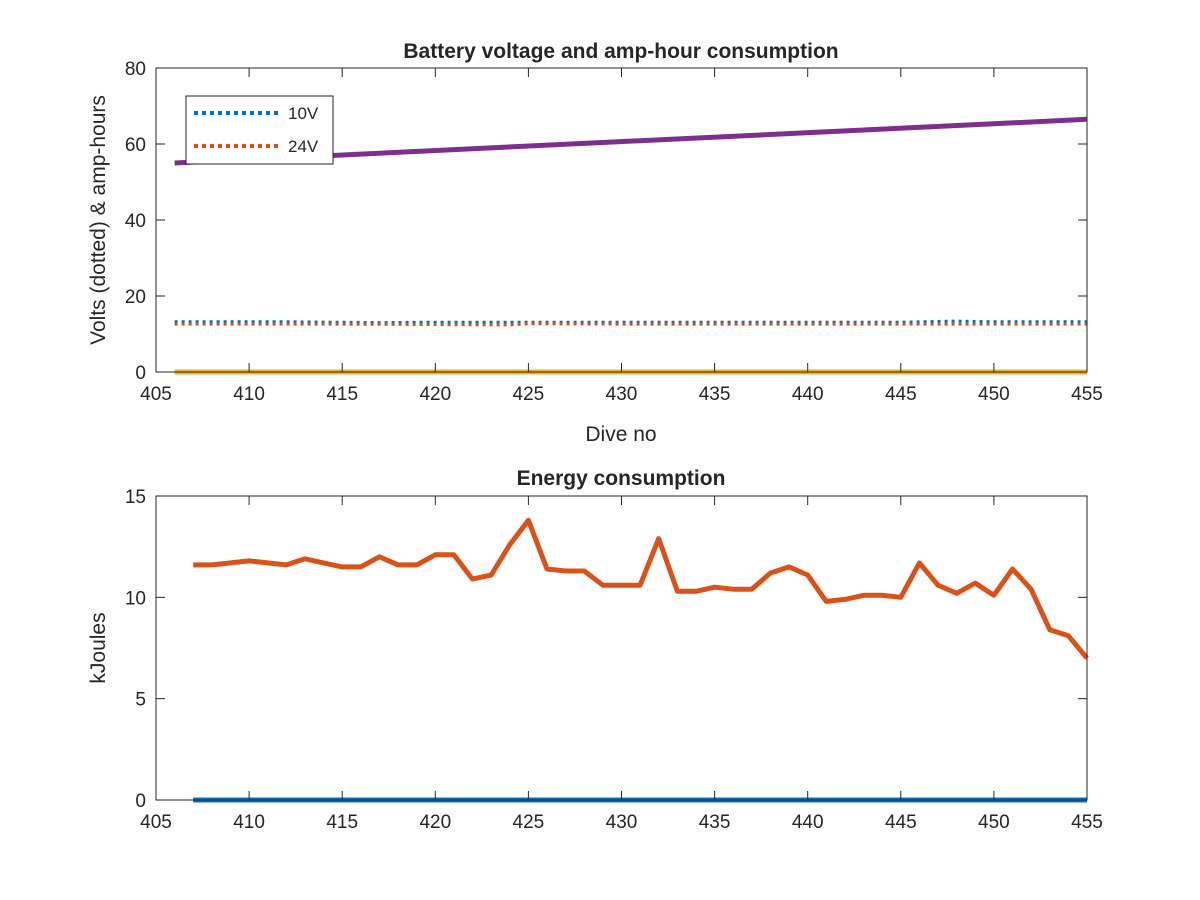  I want to click on voltage-plot-xlabel: Dive no, so click(620, 434).